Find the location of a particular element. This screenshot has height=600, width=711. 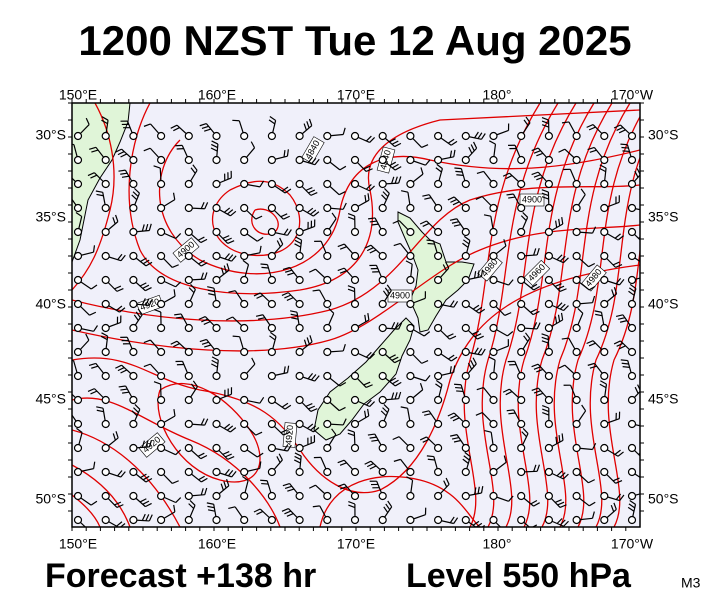

title: 1200 NZST Tue 12 Aug 2025 is located at coordinates (354, 40).